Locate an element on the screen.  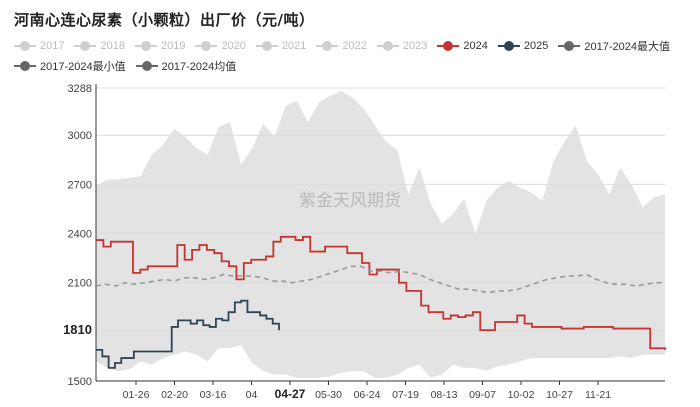
legend-label: 2018 is located at coordinates (112, 46).